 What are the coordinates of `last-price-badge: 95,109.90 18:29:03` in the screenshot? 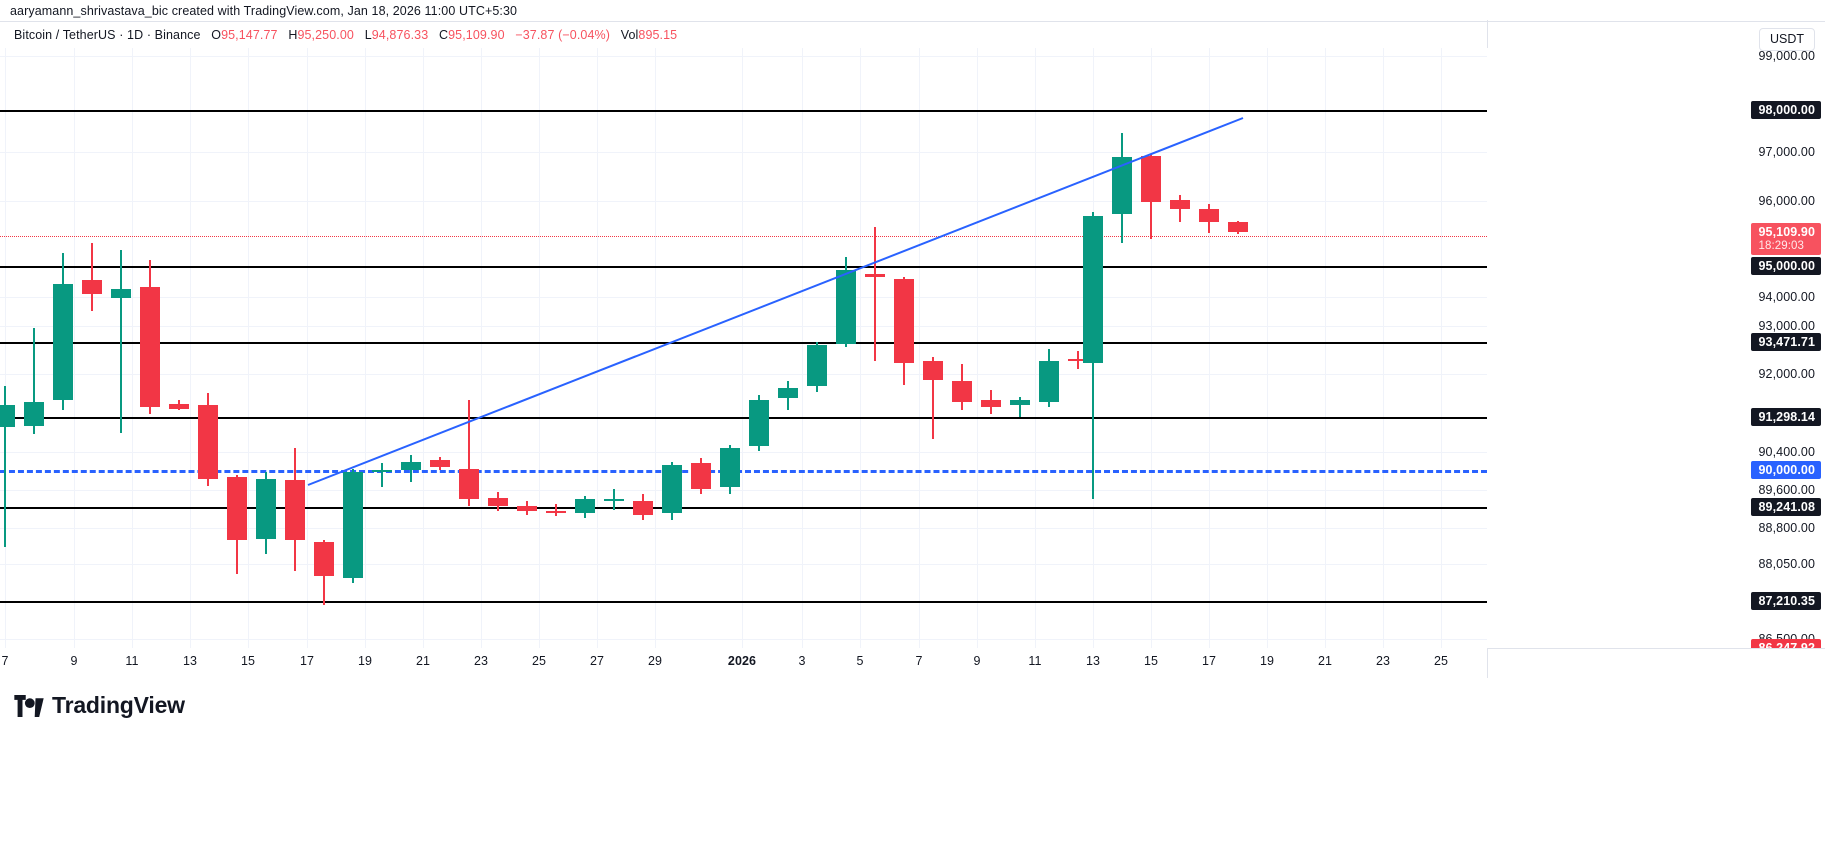 It's located at (1786, 239).